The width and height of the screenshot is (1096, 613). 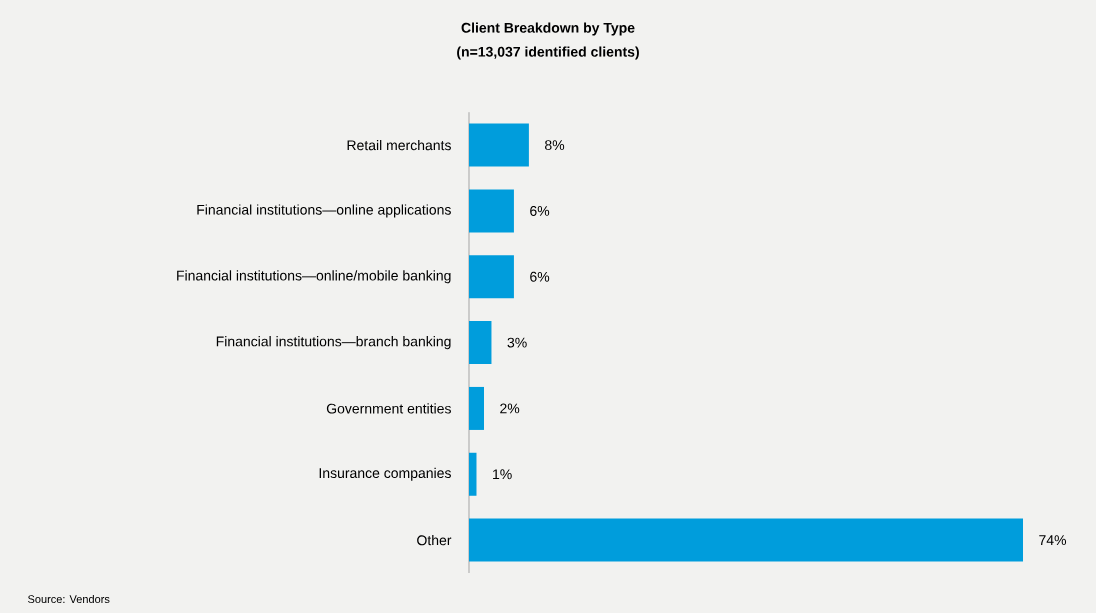 What do you see at coordinates (399, 145) in the screenshot?
I see `y-tick-label: Retail merchants` at bounding box center [399, 145].